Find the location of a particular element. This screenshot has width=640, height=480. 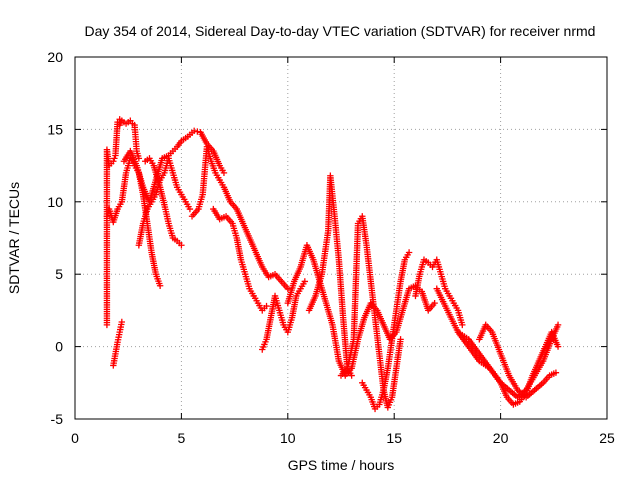

x-tick-label: 15 is located at coordinates (394, 438).